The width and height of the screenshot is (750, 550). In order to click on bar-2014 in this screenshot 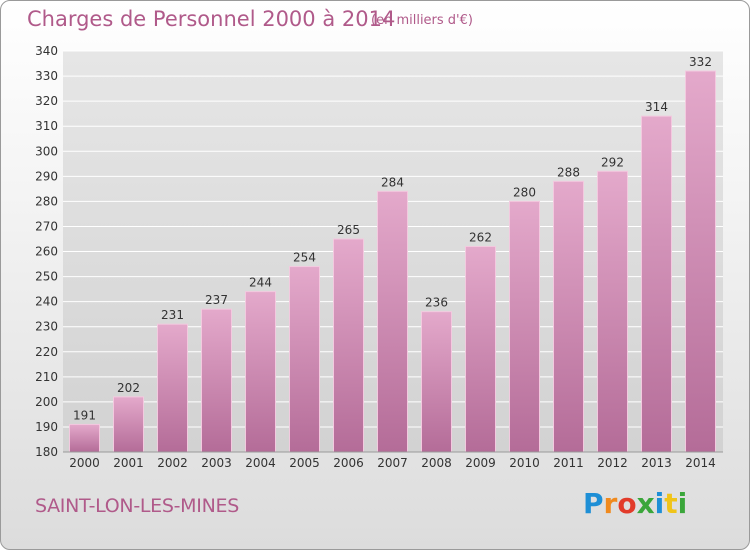, I will do `click(700, 261)`.